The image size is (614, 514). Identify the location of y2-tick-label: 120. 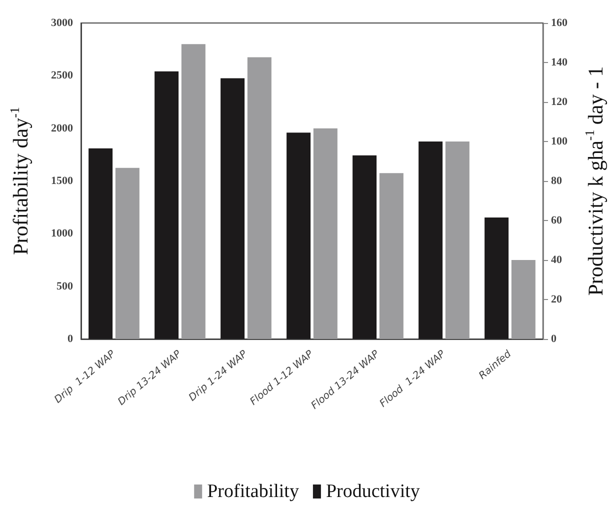
(559, 102).